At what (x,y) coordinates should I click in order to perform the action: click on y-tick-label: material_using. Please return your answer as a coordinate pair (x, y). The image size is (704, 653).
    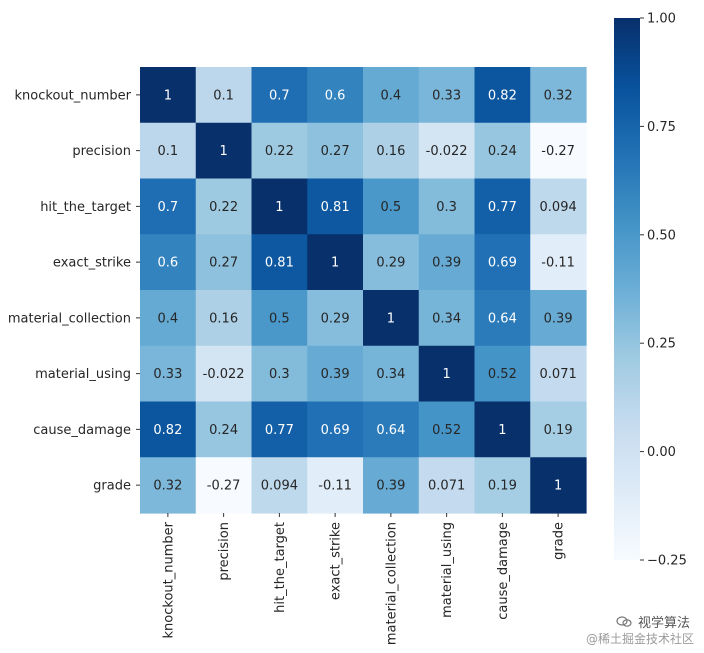
    Looking at the image, I should click on (83, 374).